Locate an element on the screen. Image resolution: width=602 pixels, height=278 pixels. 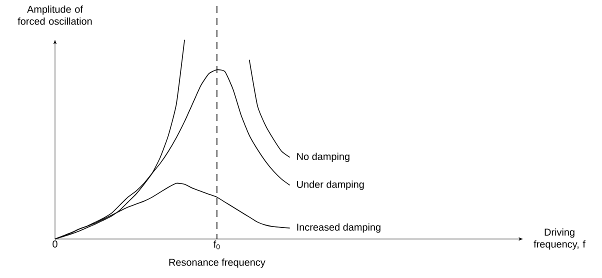
y-axis-title: Amplitude of forced oscillation is located at coordinates (55, 15).